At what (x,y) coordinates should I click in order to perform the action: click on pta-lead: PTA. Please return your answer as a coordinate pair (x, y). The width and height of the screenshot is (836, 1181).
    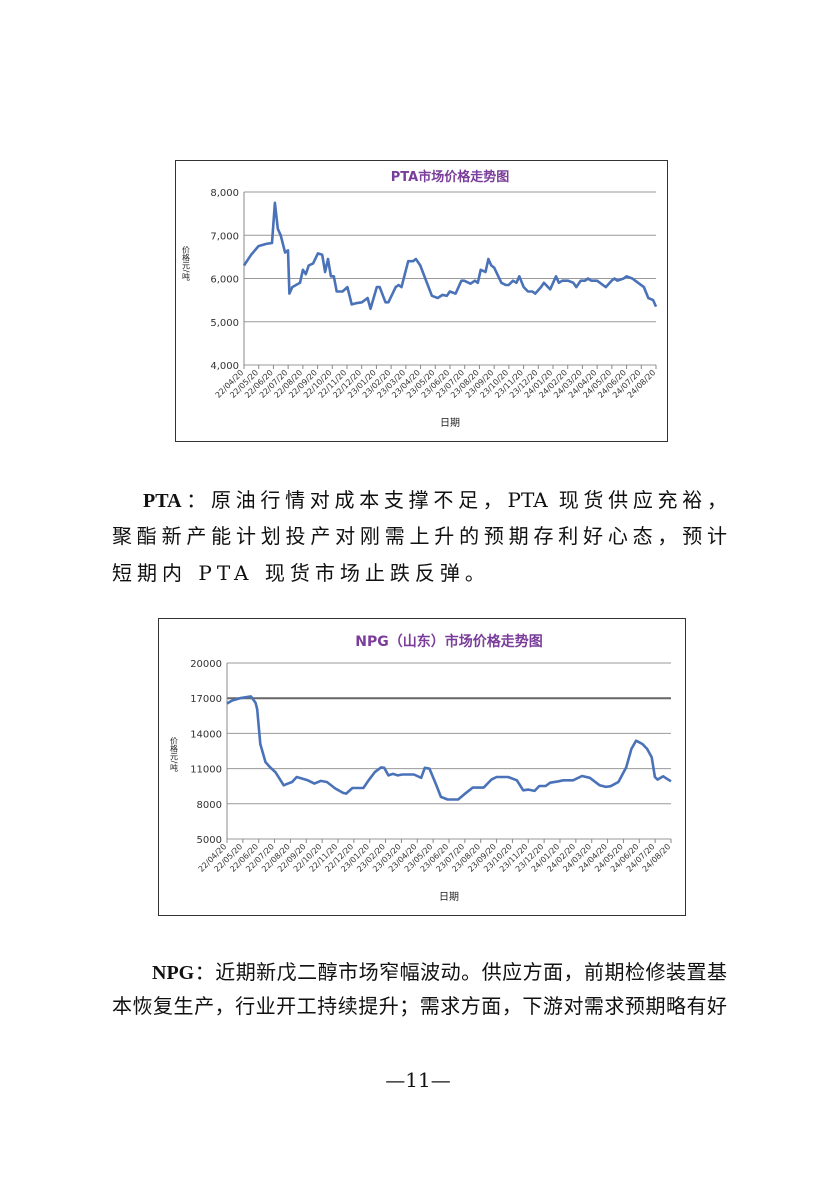
    Looking at the image, I should click on (162, 501).